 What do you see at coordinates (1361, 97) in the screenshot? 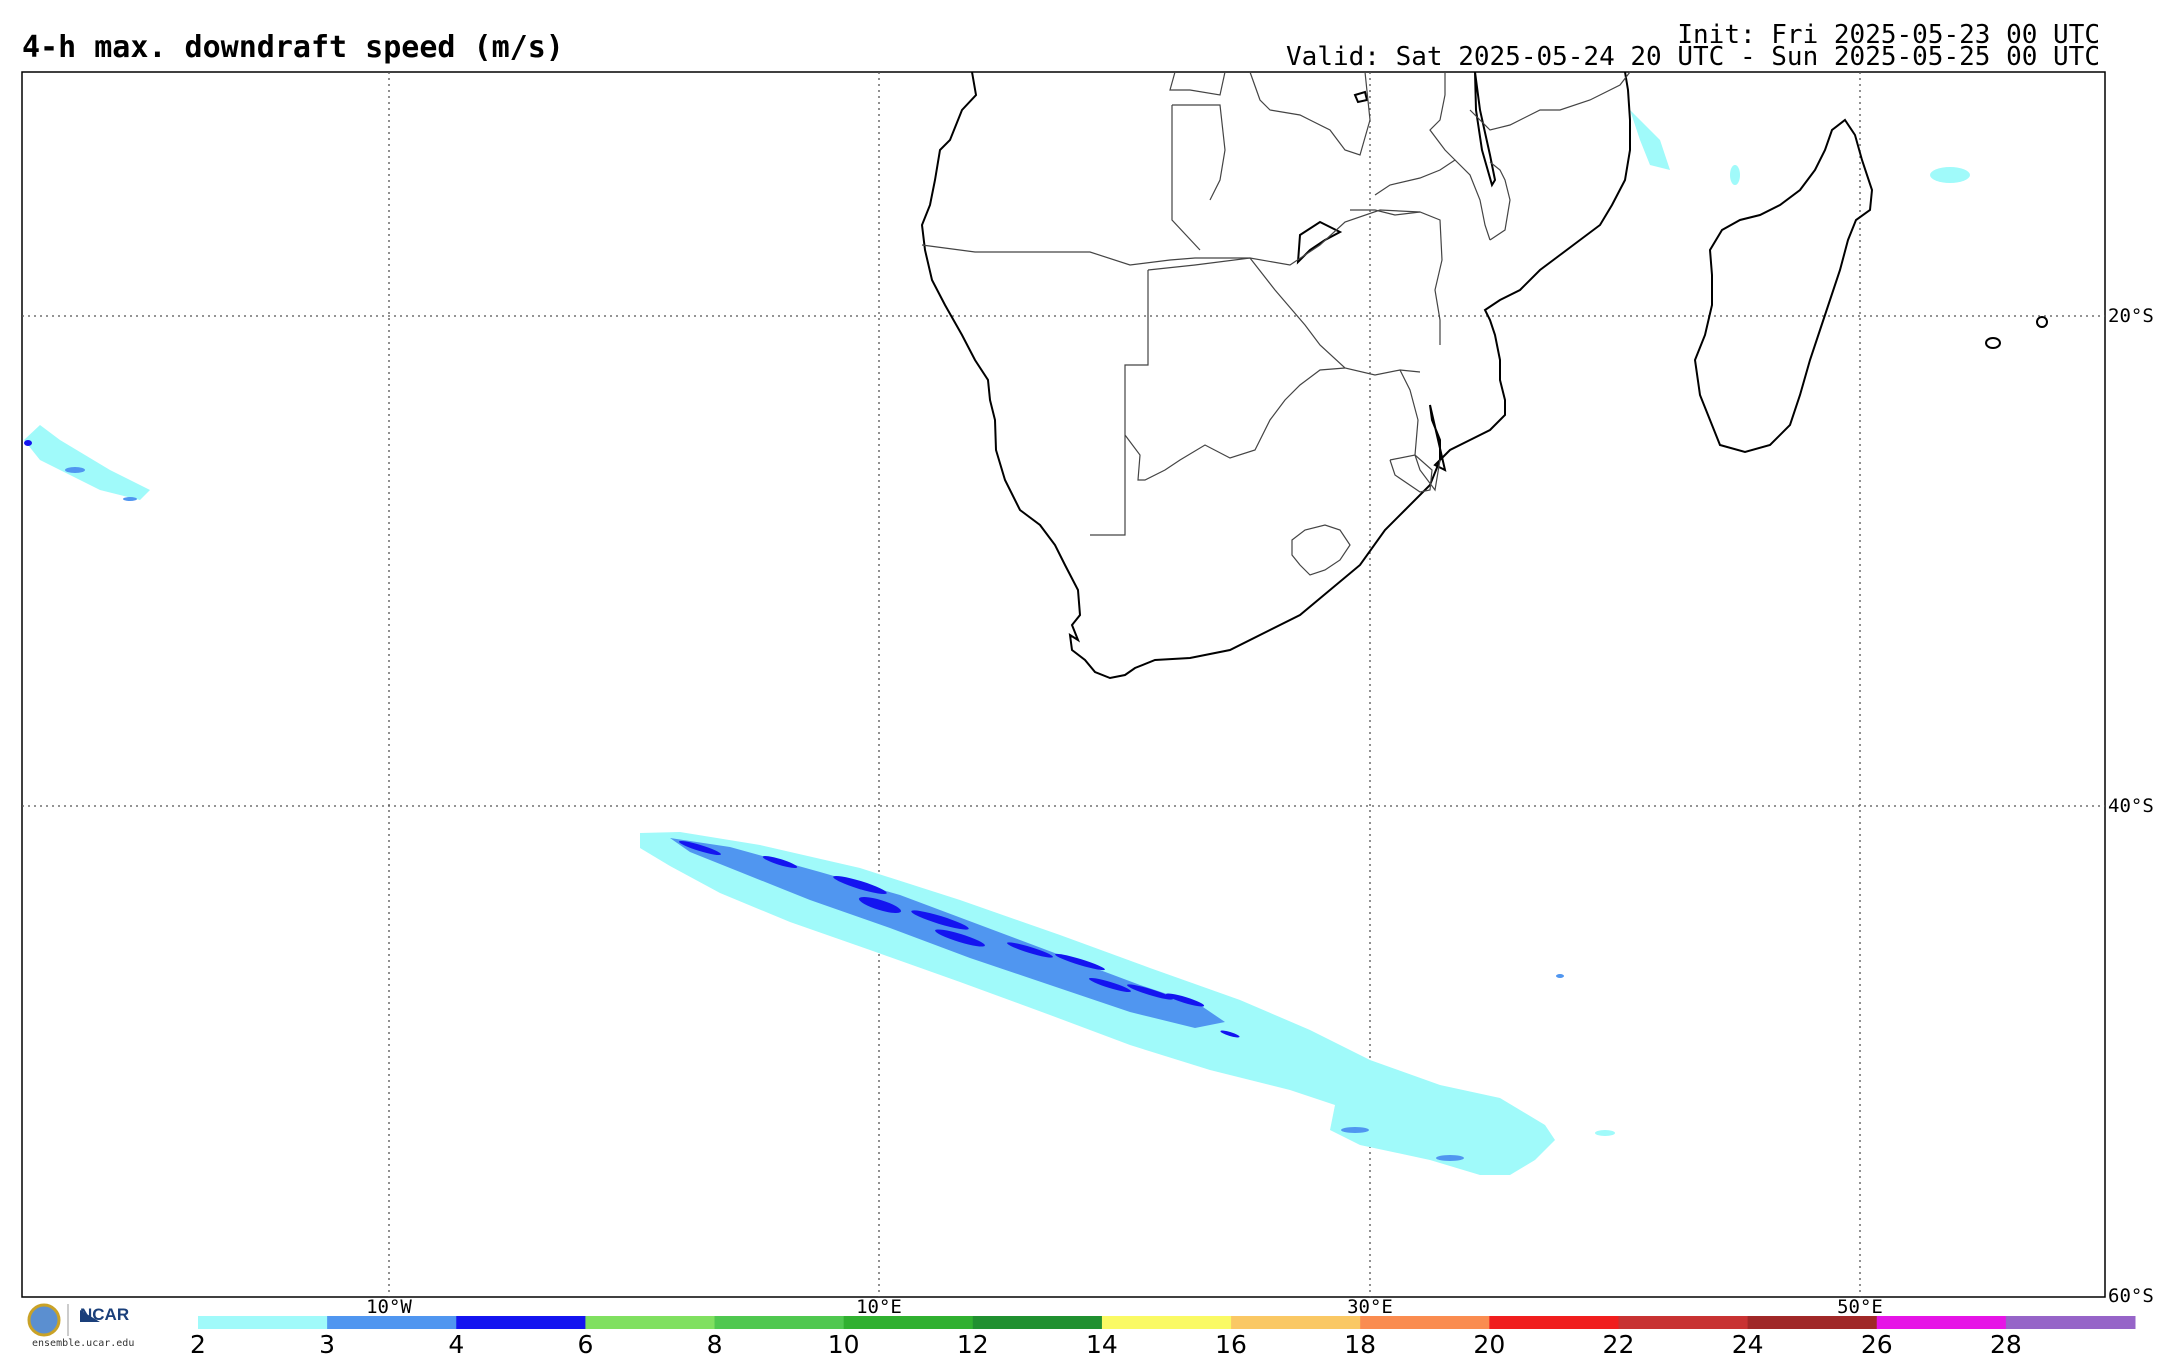
I see `lake-victoria-outline` at bounding box center [1361, 97].